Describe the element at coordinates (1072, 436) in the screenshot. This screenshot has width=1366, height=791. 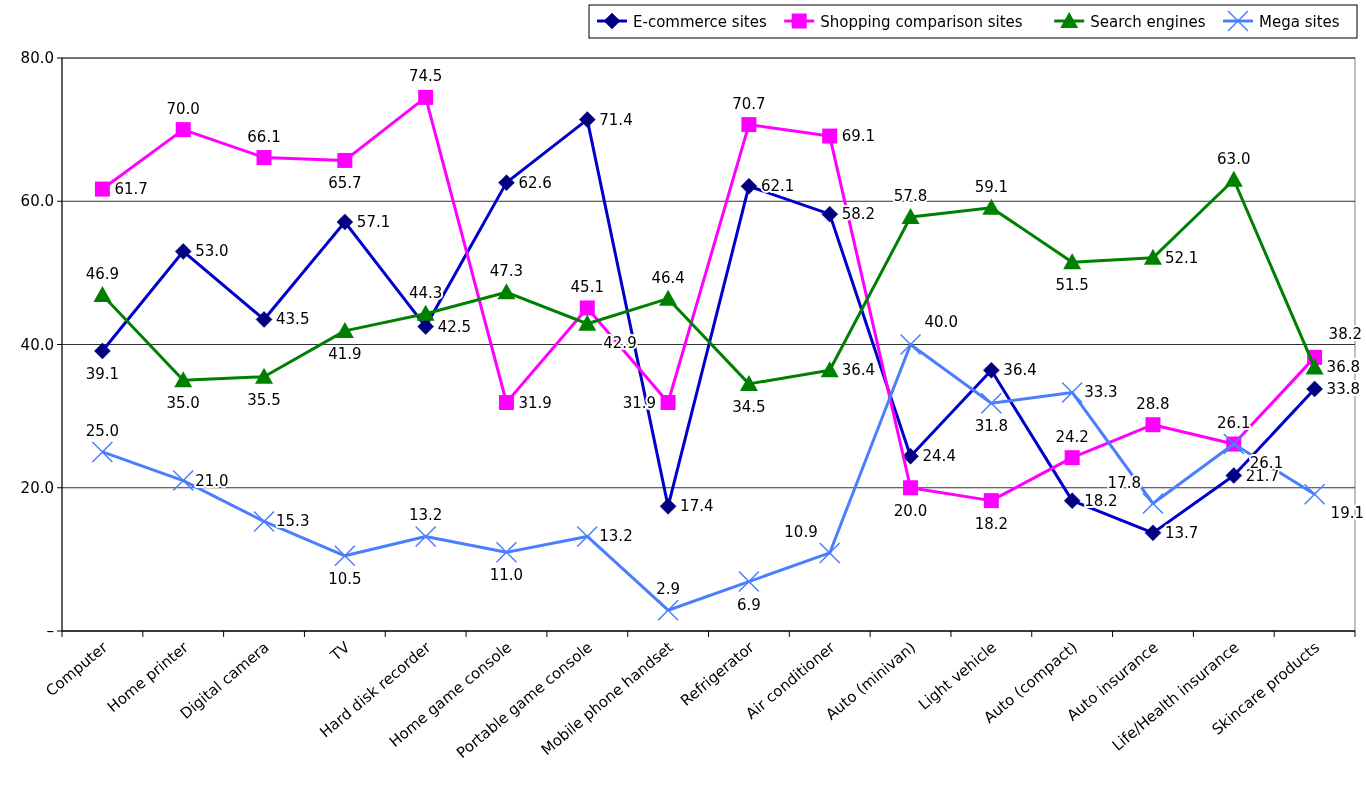
I see `data-label: 24.2` at that location.